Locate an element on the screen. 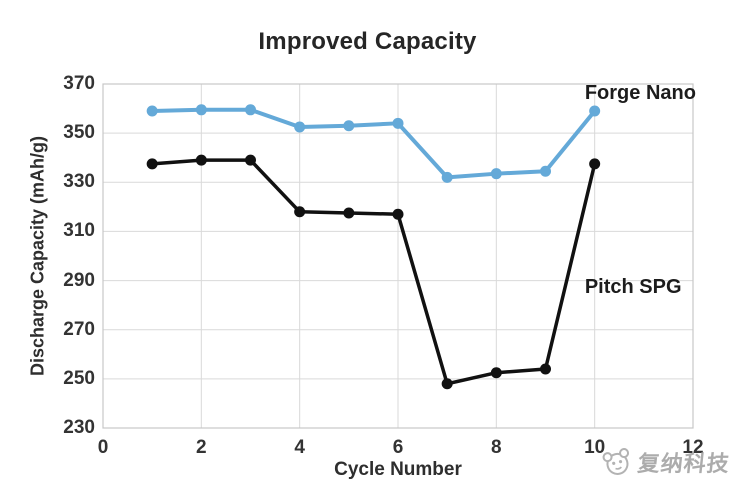 This screenshot has height=495, width=735. watermark: 复纳科技 is located at coordinates (666, 462).